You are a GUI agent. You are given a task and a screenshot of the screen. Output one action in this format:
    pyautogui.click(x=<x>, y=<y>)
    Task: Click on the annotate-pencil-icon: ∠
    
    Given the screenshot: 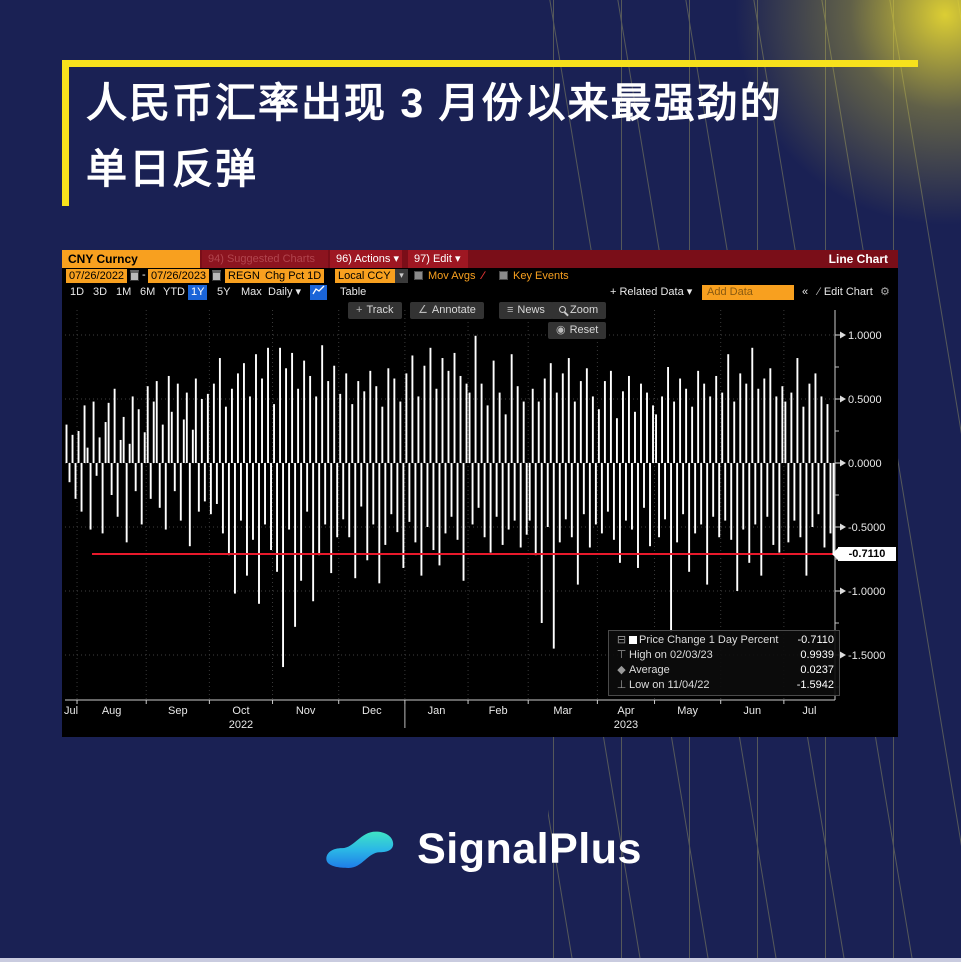 What is the action you would take?
    pyautogui.click(x=423, y=310)
    